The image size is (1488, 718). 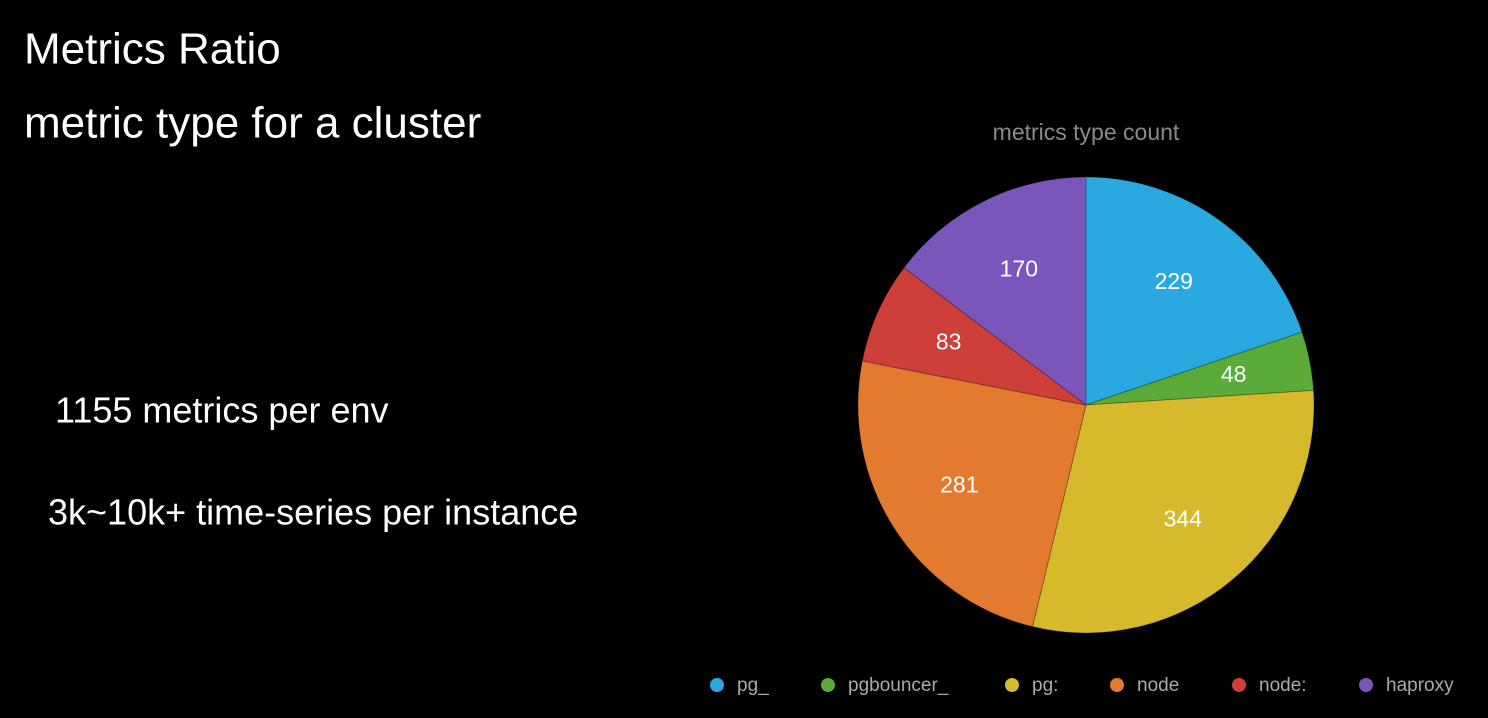 What do you see at coordinates (1183, 518) in the screenshot?
I see `value-label: 344` at bounding box center [1183, 518].